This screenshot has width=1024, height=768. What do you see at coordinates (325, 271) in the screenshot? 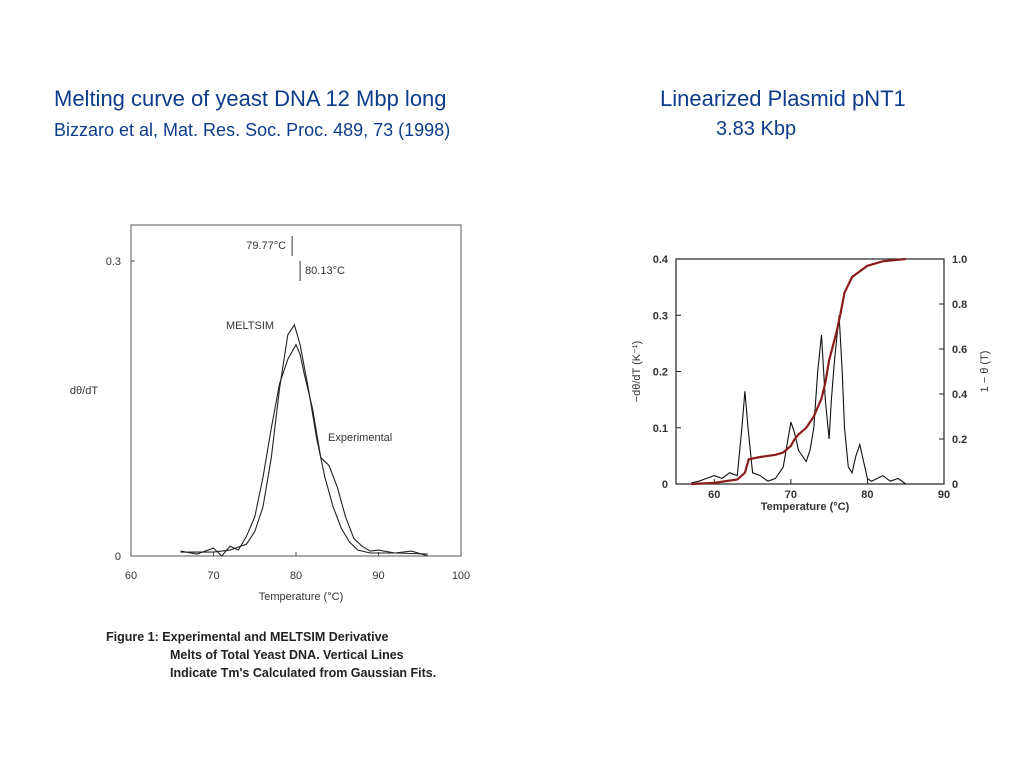
I see `left-tm-label-2: 80.13°C` at bounding box center [325, 271].